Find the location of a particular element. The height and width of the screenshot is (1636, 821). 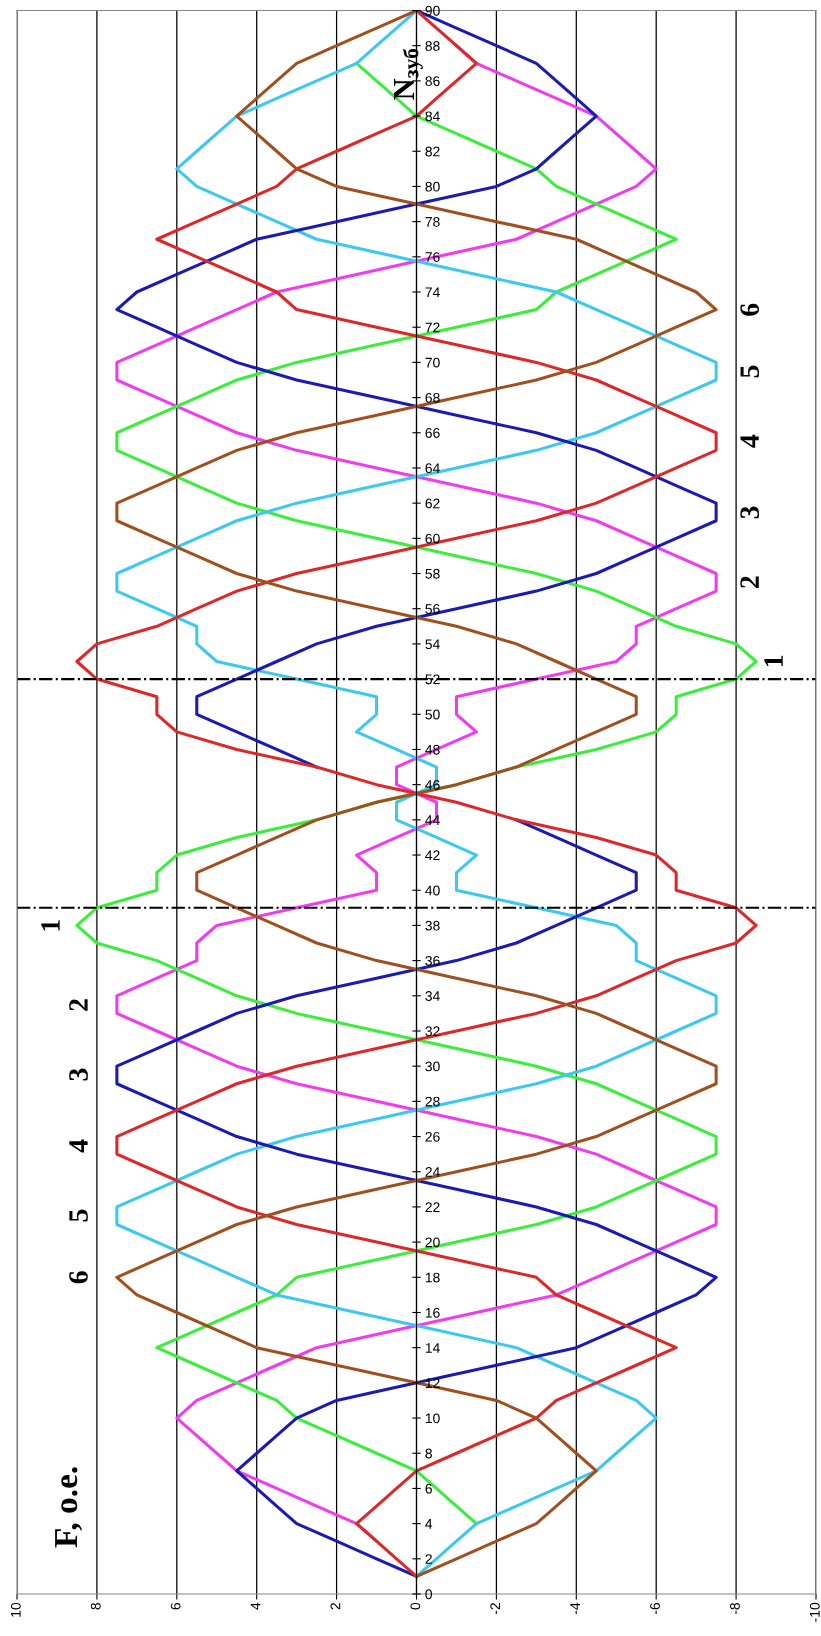

y-tick-label: 70 is located at coordinates (432, 362).